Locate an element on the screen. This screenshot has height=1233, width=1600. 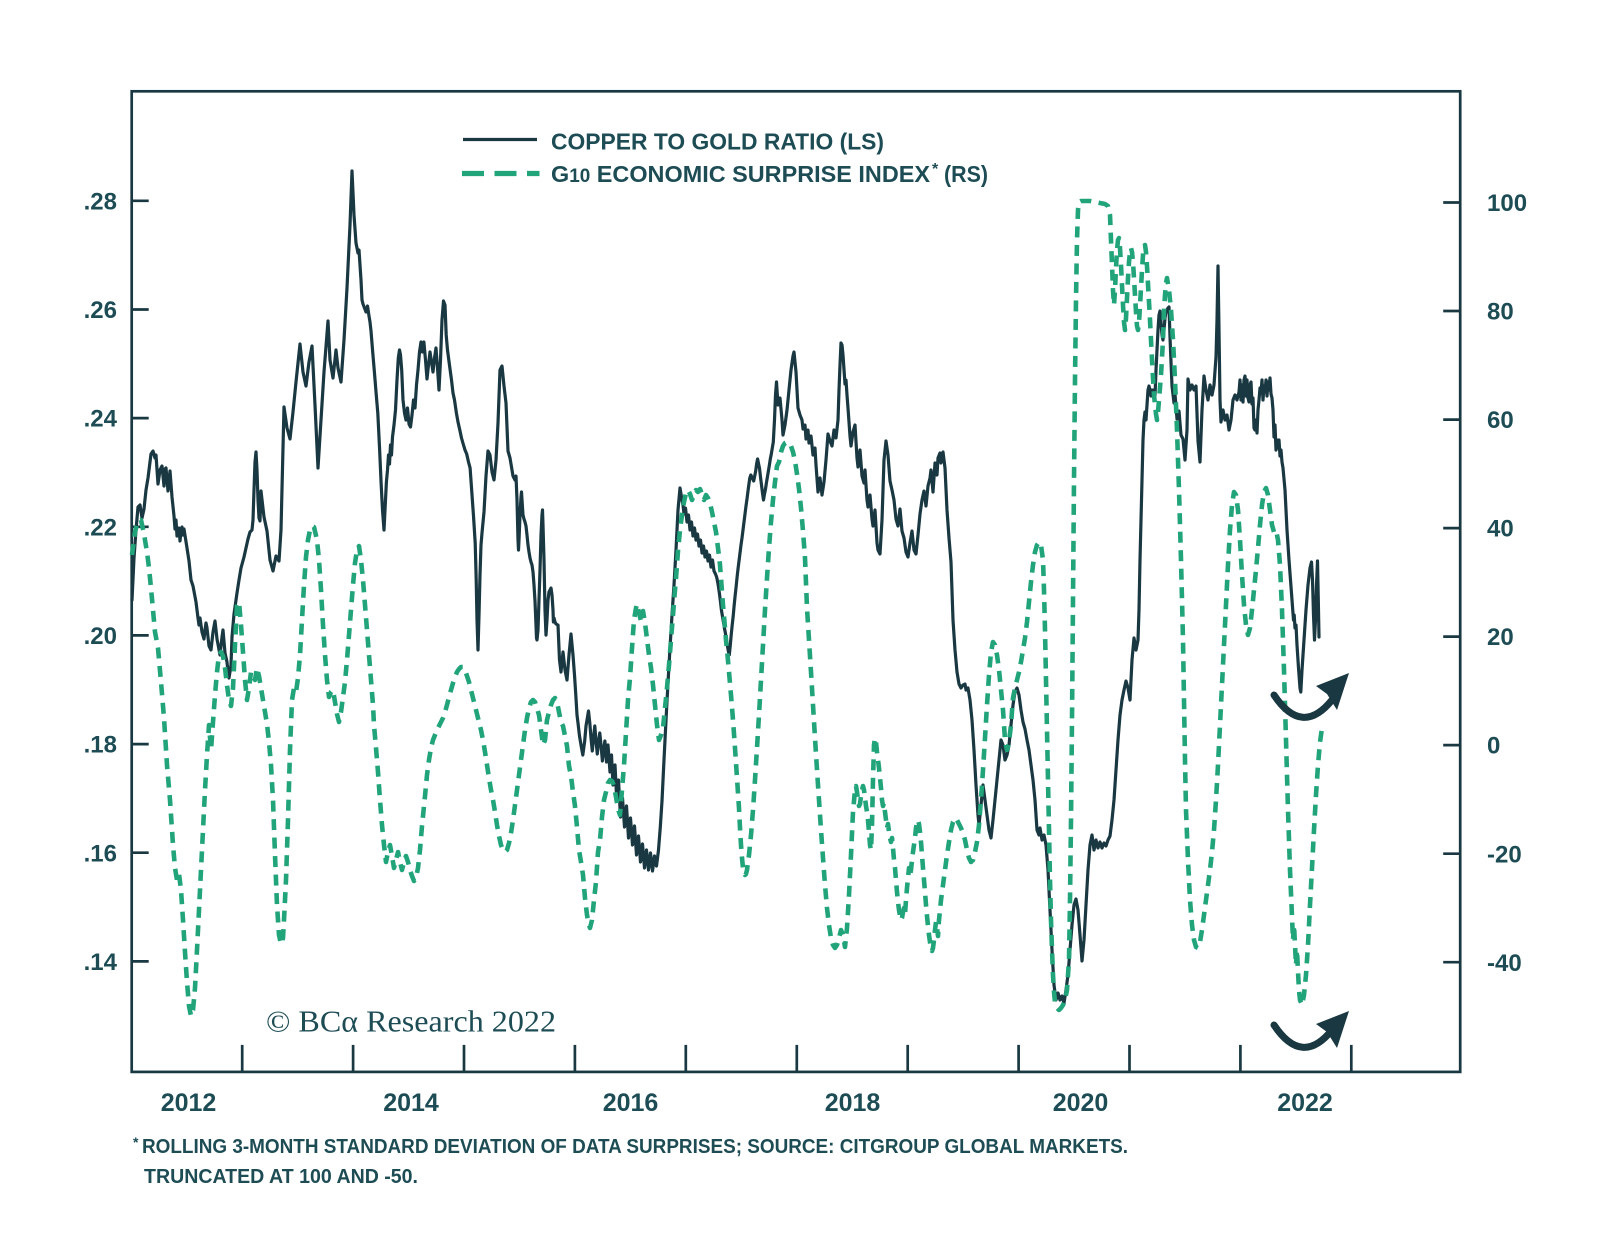
svg-text: 80 is located at coordinates (1500, 312).